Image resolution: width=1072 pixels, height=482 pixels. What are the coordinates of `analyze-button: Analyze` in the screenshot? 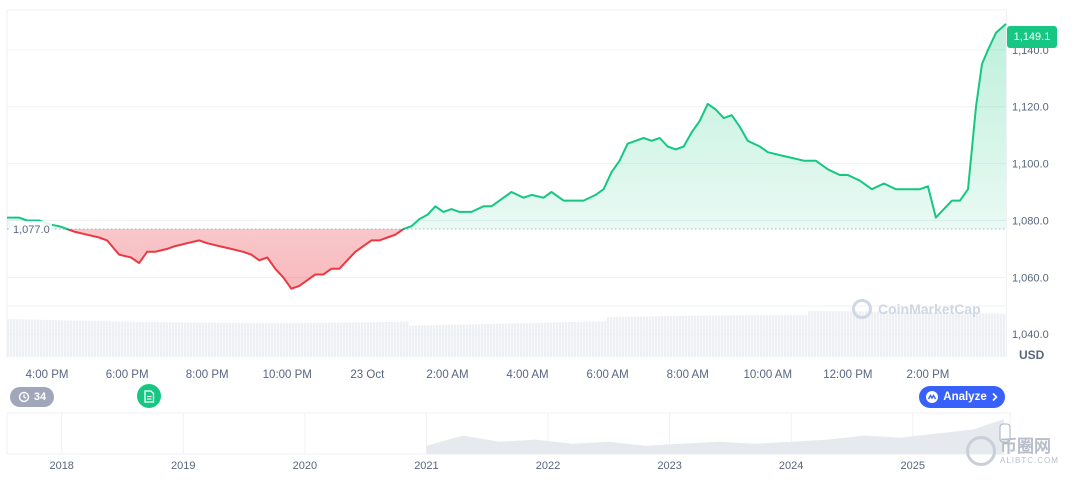 It's located at (962, 397).